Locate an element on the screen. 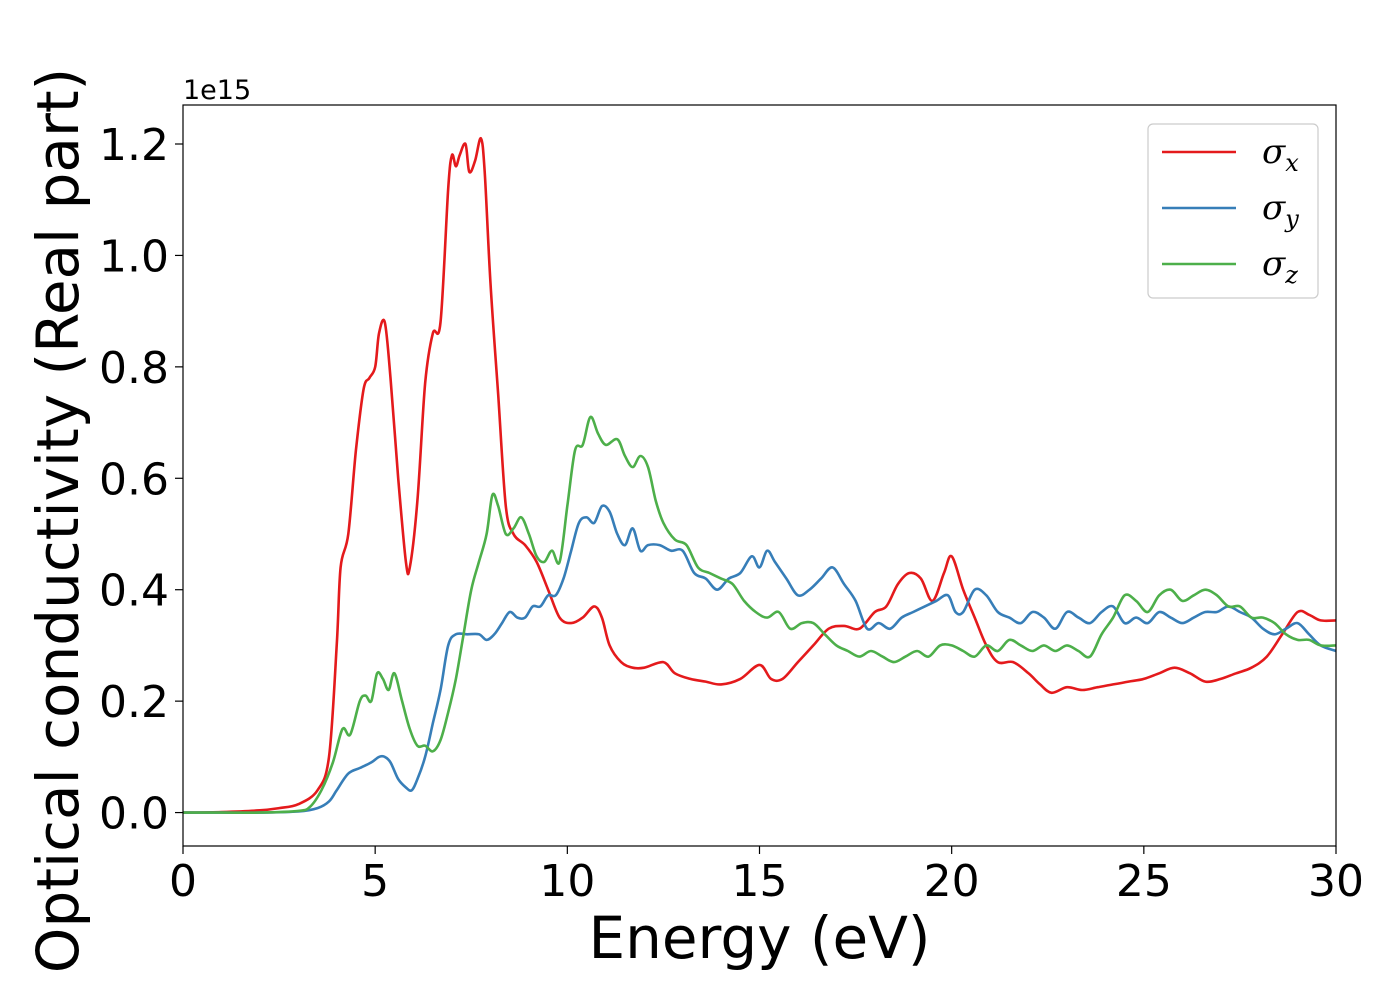 This screenshot has height=1000, width=1400. legend-label-sigma-z: σz is located at coordinates (1280, 266).